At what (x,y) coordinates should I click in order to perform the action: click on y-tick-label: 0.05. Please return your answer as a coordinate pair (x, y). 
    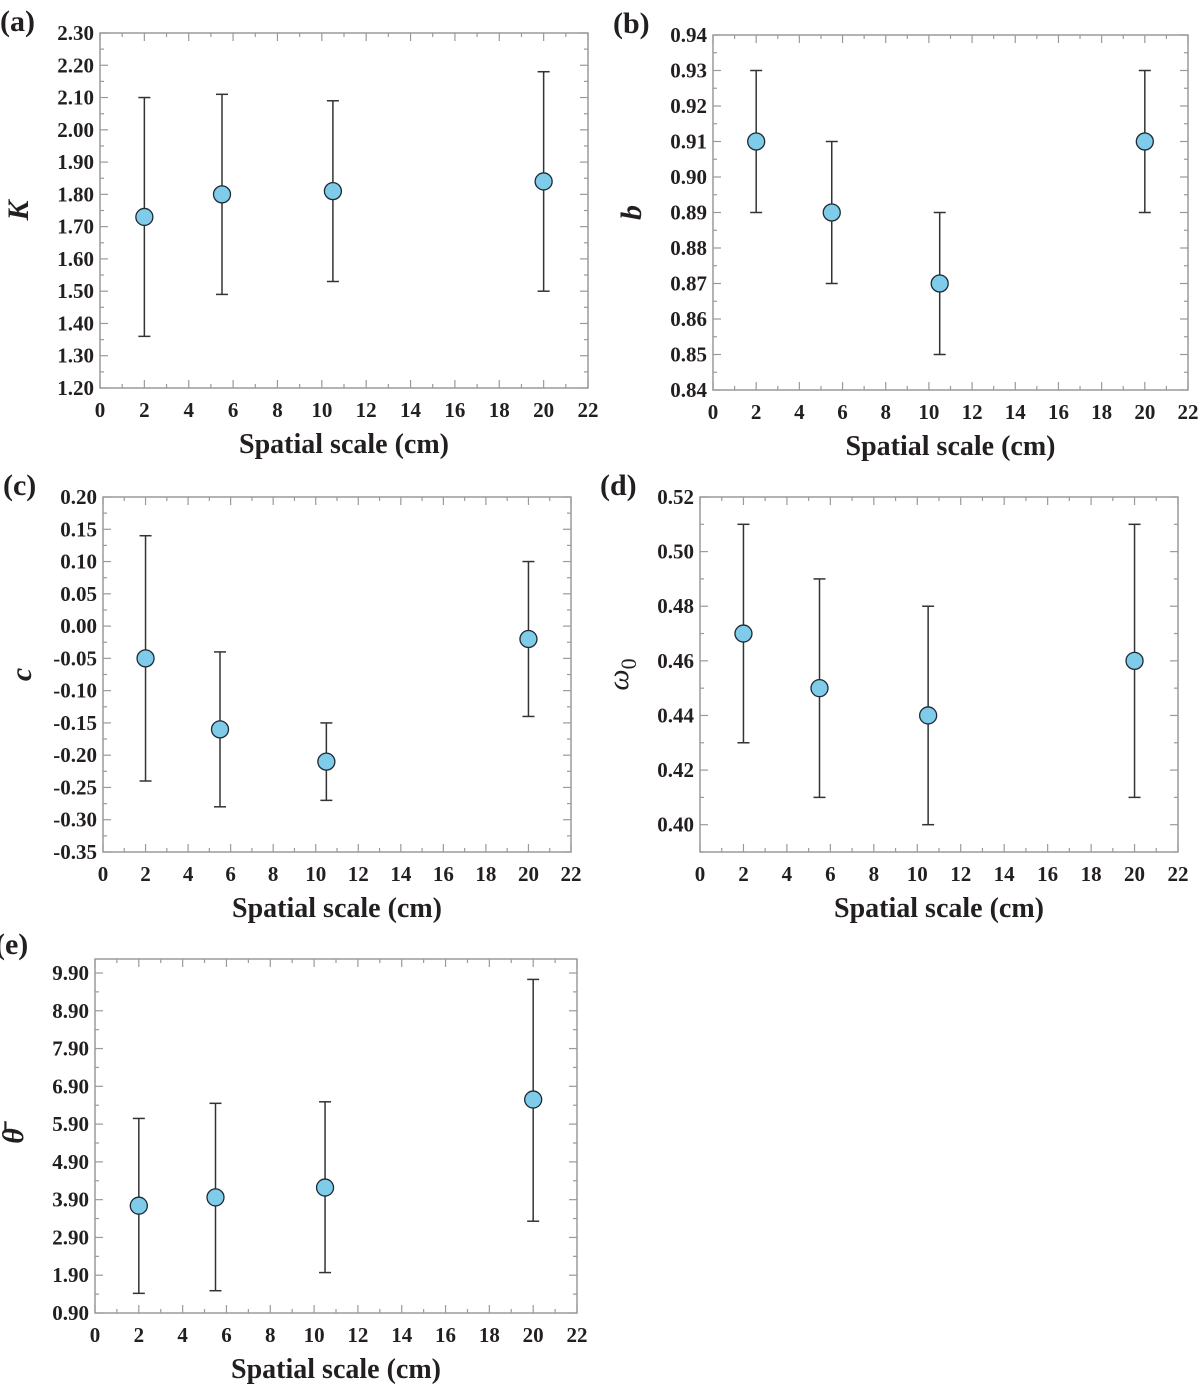
    Looking at the image, I should click on (78, 594).